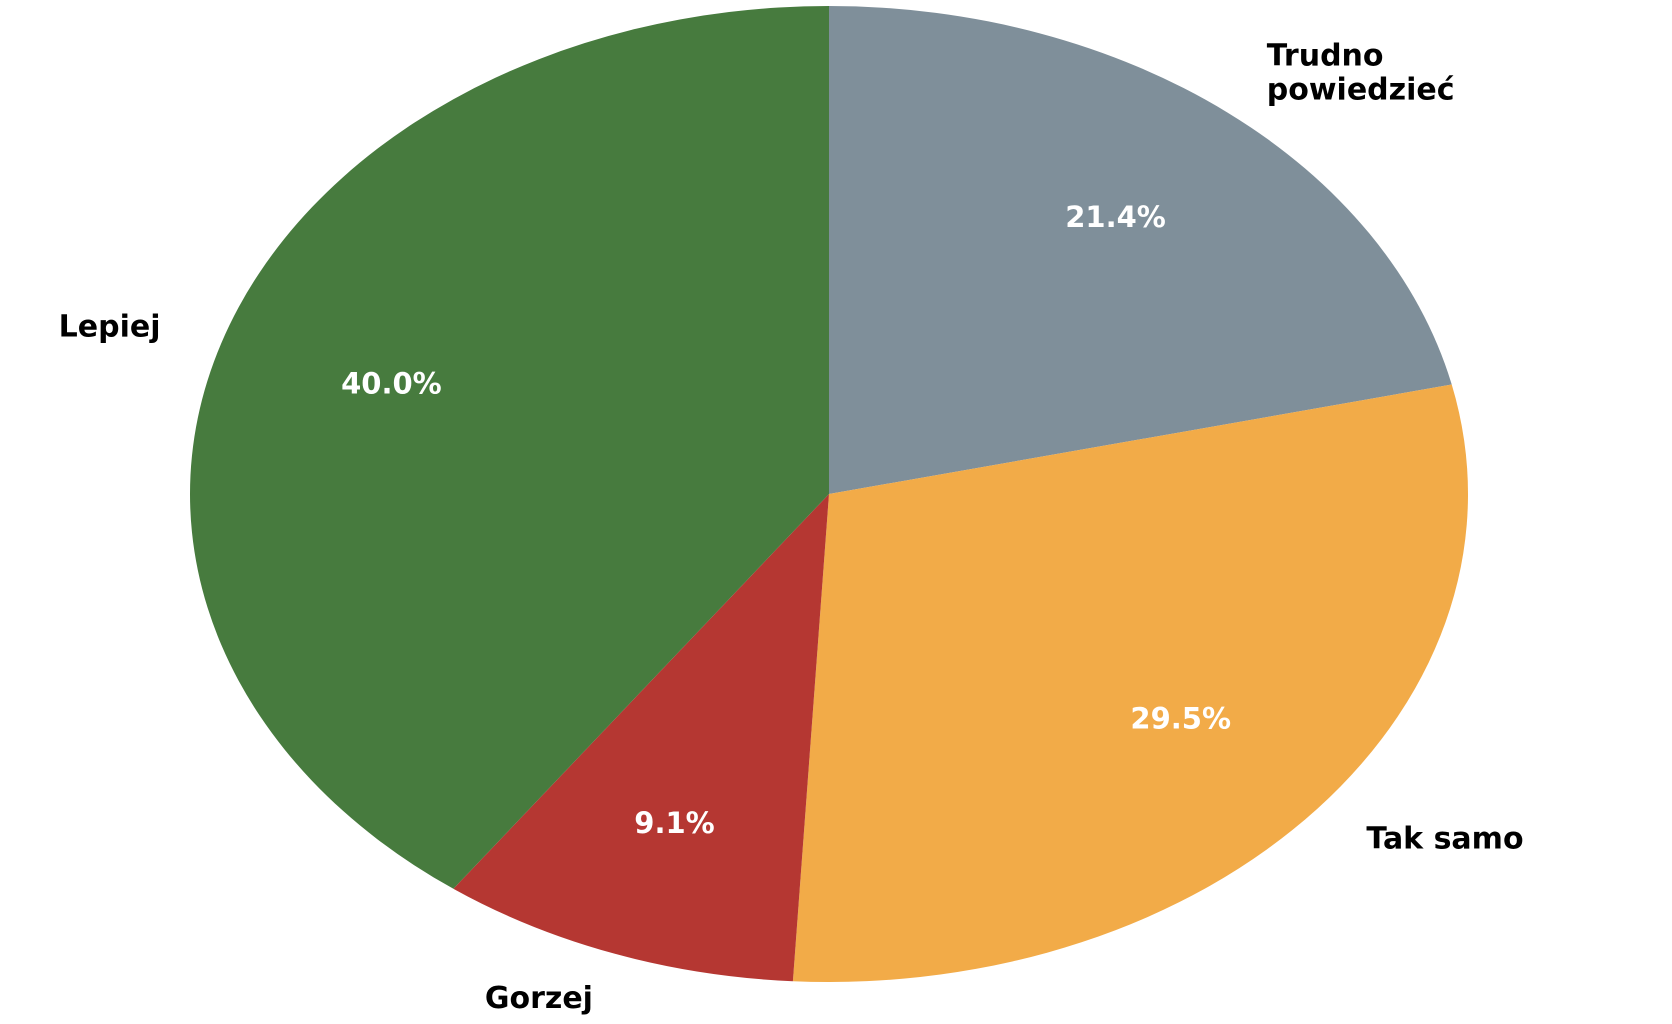  What do you see at coordinates (641, 738) in the screenshot?
I see `pie-slice-gorzej` at bounding box center [641, 738].